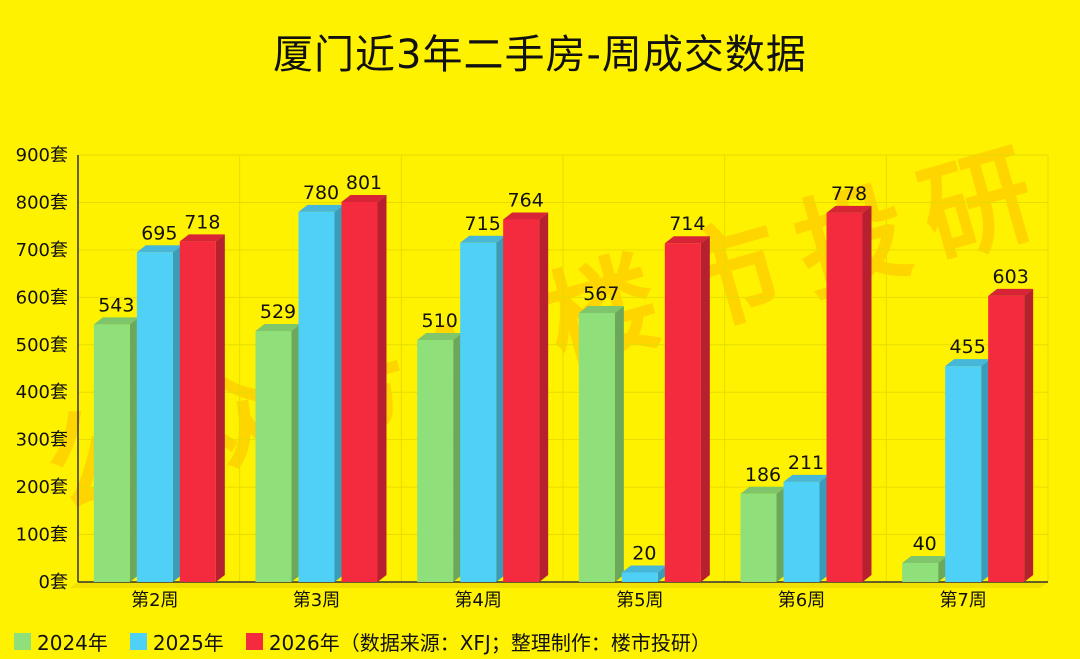 Image resolution: width=1080 pixels, height=659 pixels. Describe the element at coordinates (304, 643) in the screenshot. I see `legend-label-2026: 2026年` at that location.